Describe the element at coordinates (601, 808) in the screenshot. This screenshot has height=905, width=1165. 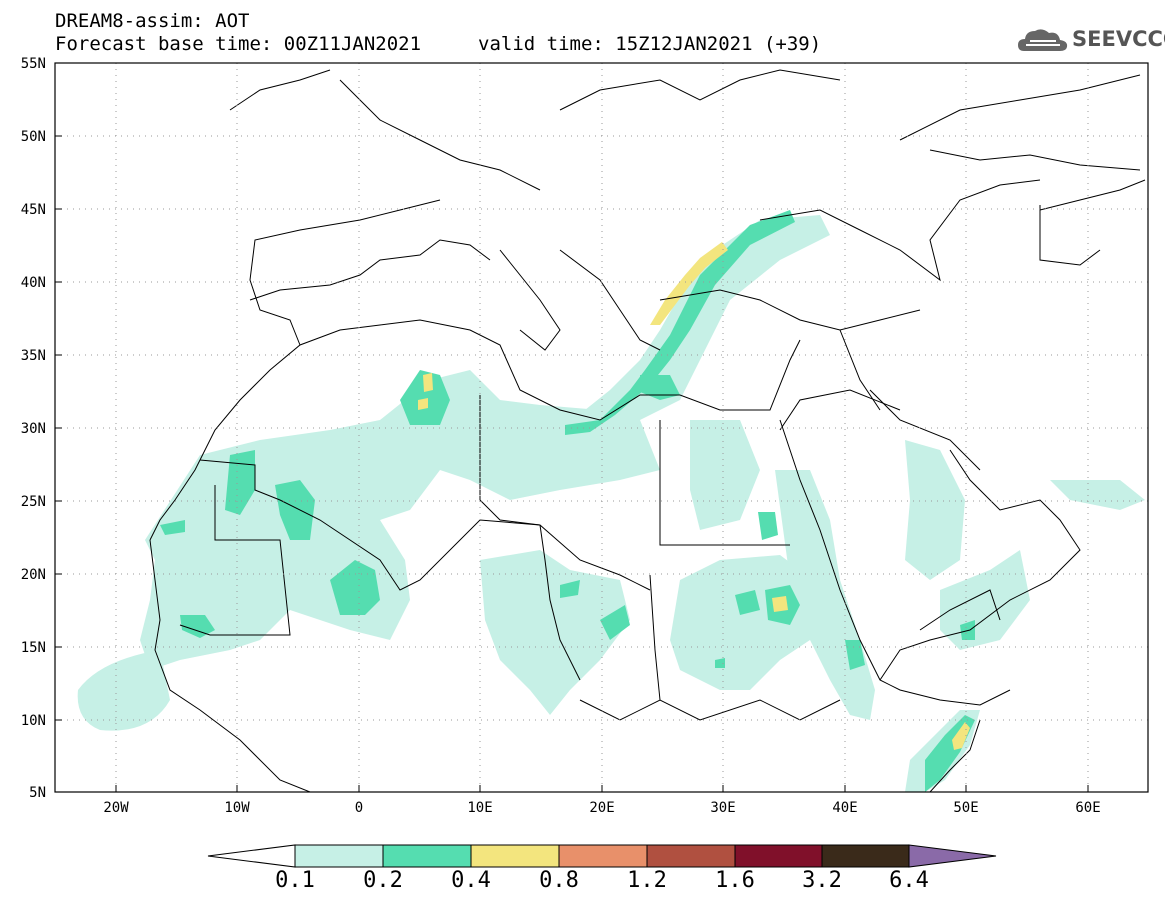
I see `lon-label: 20E` at that location.